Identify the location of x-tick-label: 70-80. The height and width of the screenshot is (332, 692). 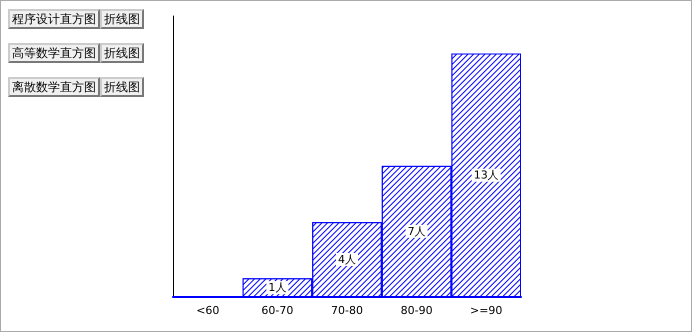
(347, 310).